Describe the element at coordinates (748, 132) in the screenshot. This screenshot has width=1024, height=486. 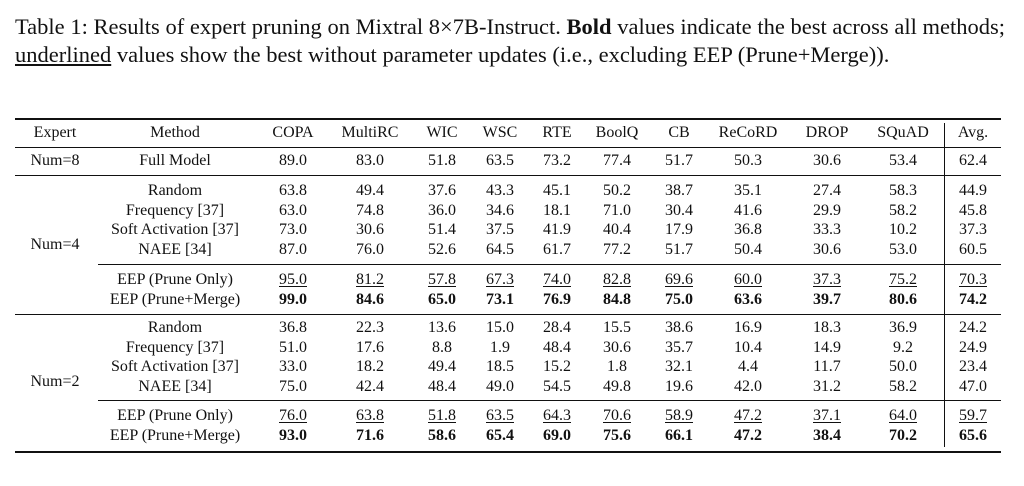
I see `column-header: ReCoRD` at that location.